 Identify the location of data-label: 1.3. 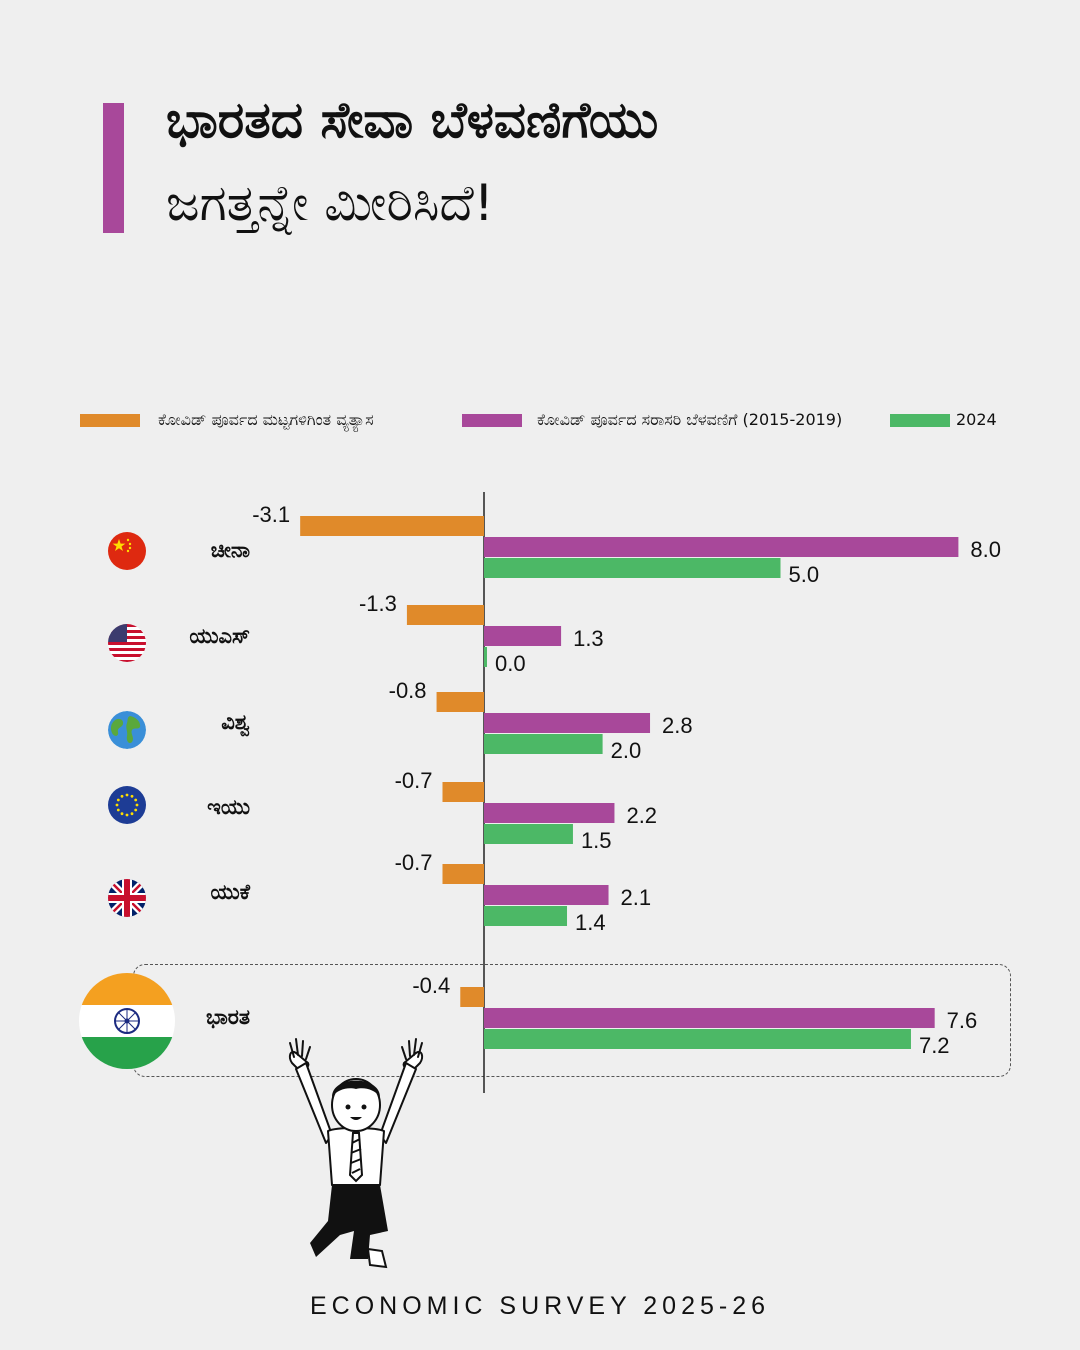
(588, 638).